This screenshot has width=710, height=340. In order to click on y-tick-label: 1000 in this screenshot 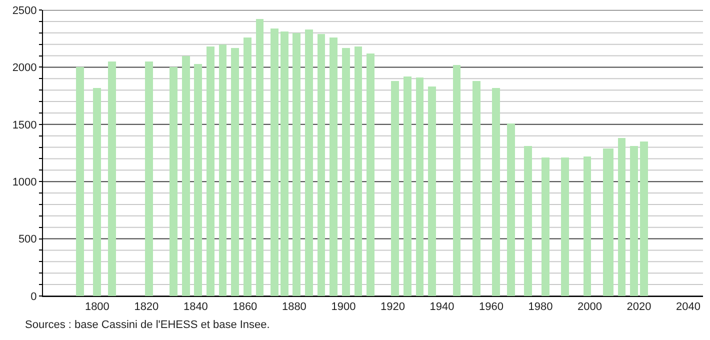, I will do `click(24, 182)`.